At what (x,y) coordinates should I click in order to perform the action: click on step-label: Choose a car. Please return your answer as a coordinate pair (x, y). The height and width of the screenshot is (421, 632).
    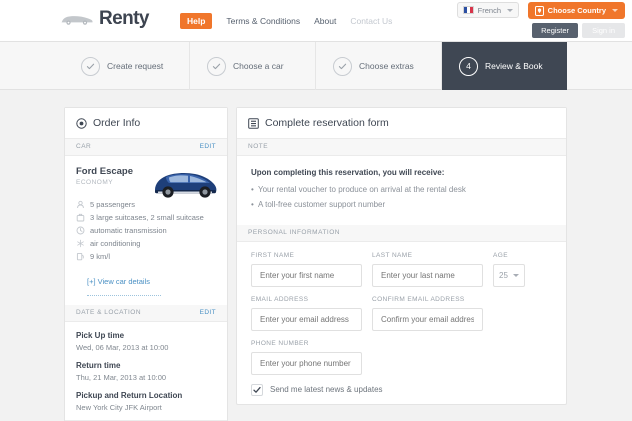
    Looking at the image, I should click on (258, 66).